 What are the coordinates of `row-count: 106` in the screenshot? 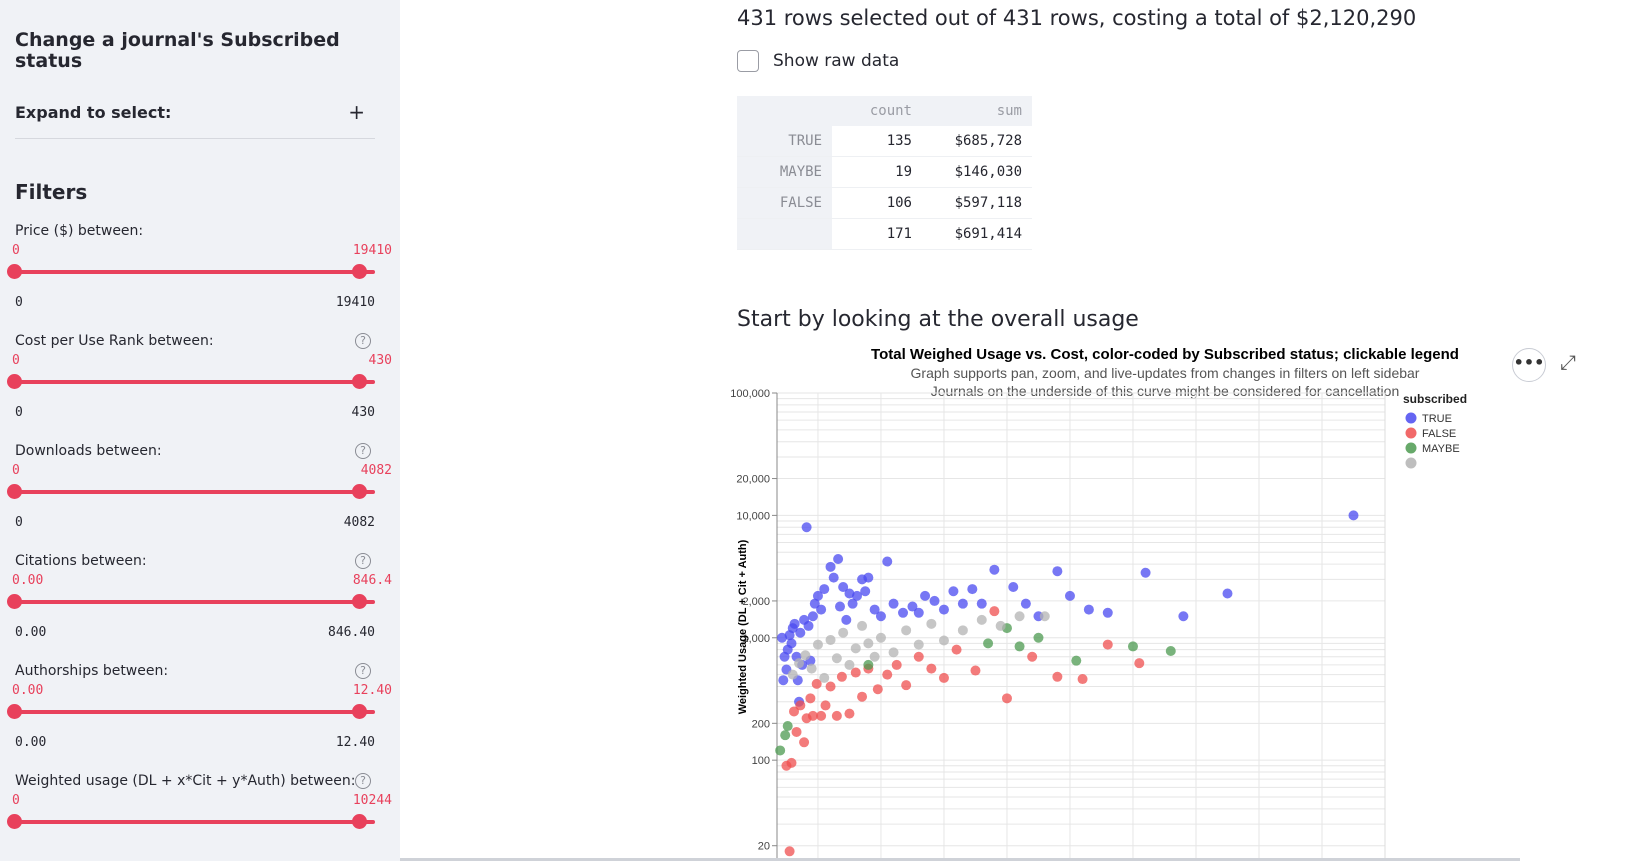 It's located at (877, 203).